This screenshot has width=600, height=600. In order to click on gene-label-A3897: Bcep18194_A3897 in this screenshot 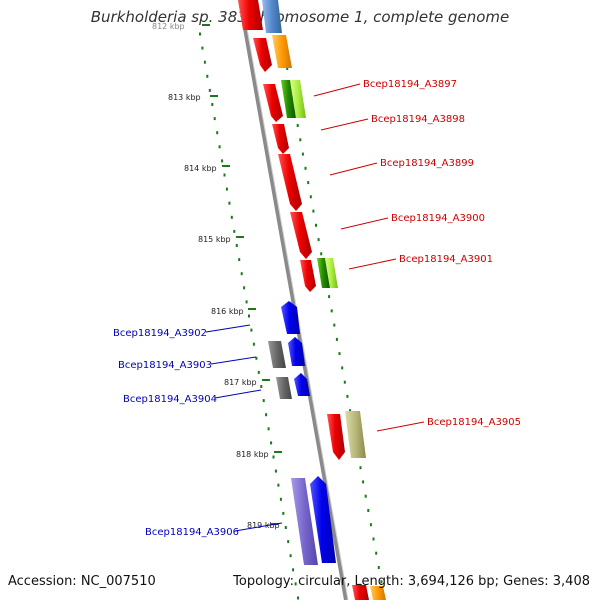, I will do `click(410, 84)`.